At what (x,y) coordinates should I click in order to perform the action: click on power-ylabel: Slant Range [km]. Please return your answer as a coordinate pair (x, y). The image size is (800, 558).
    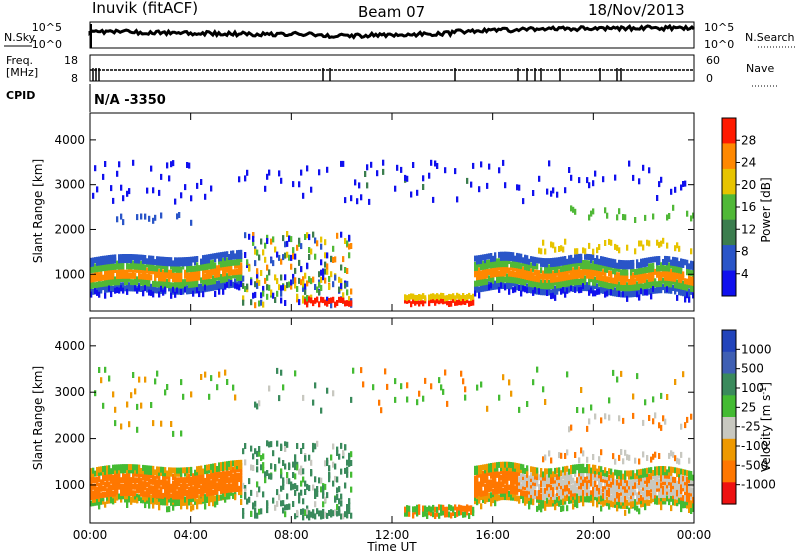
    Looking at the image, I should click on (38, 211).